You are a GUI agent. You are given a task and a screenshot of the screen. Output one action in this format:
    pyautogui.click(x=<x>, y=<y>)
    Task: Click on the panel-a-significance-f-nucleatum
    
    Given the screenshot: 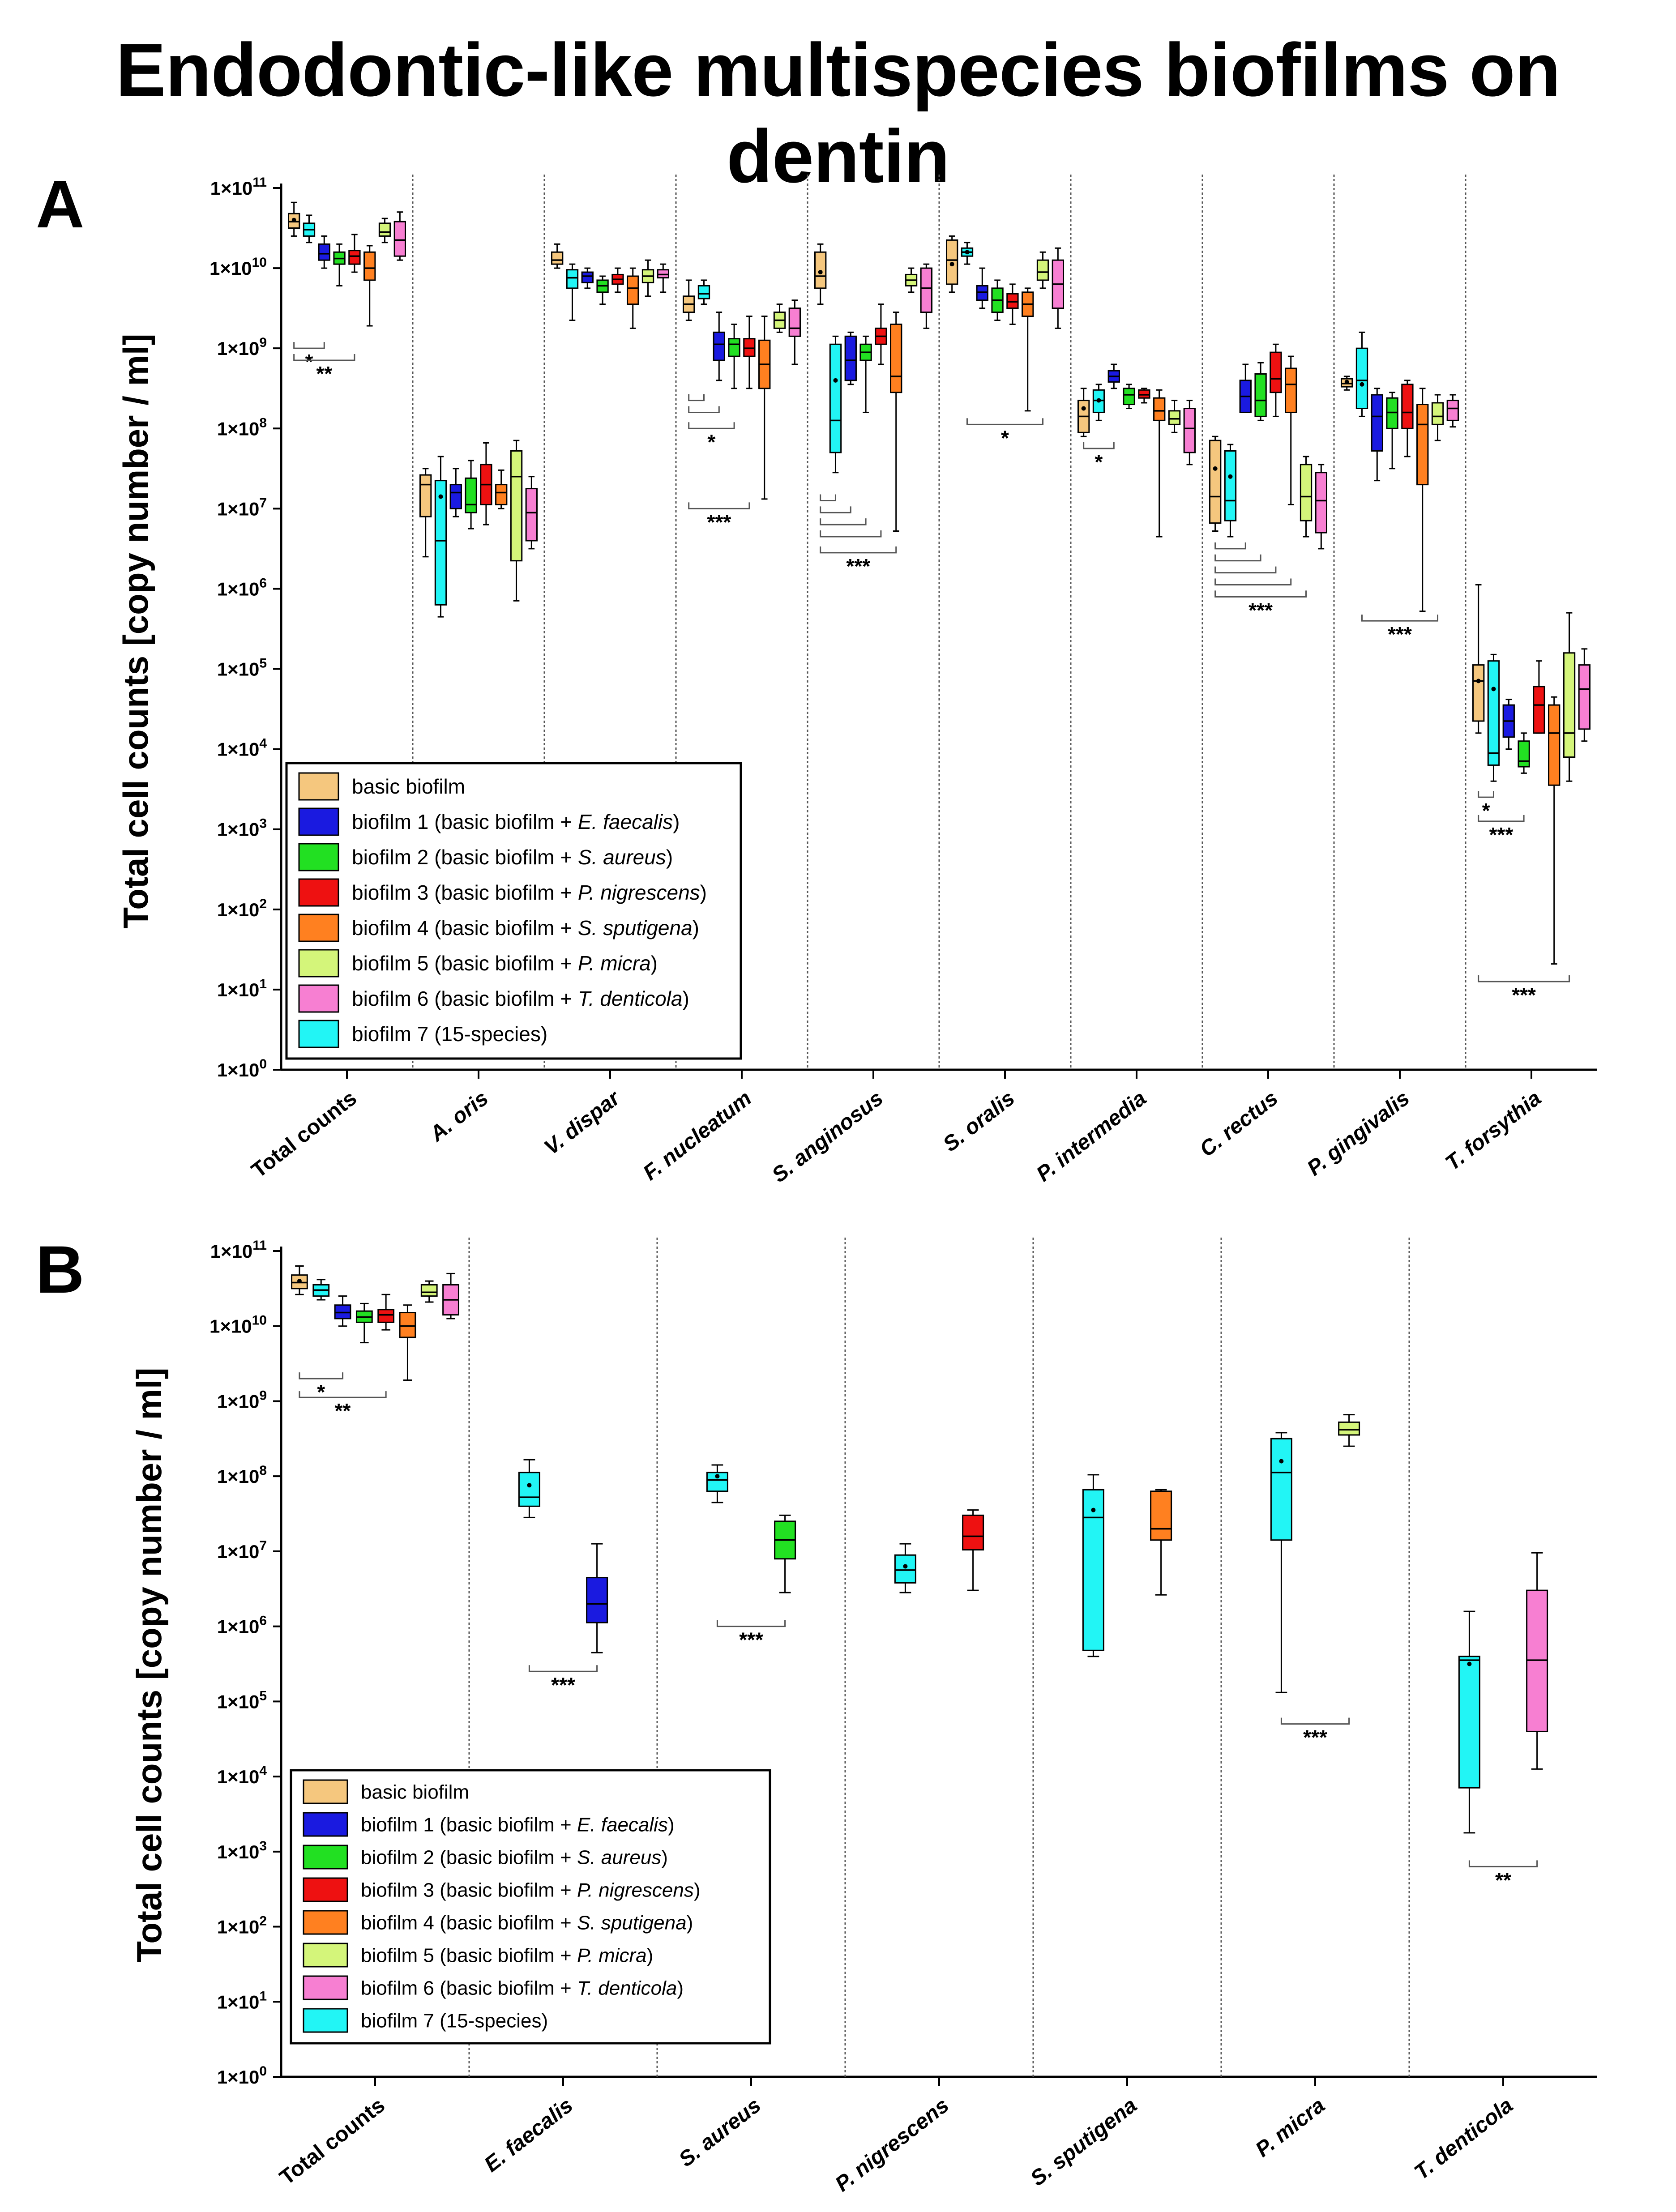 What is the action you would take?
    pyautogui.click(x=704, y=409)
    